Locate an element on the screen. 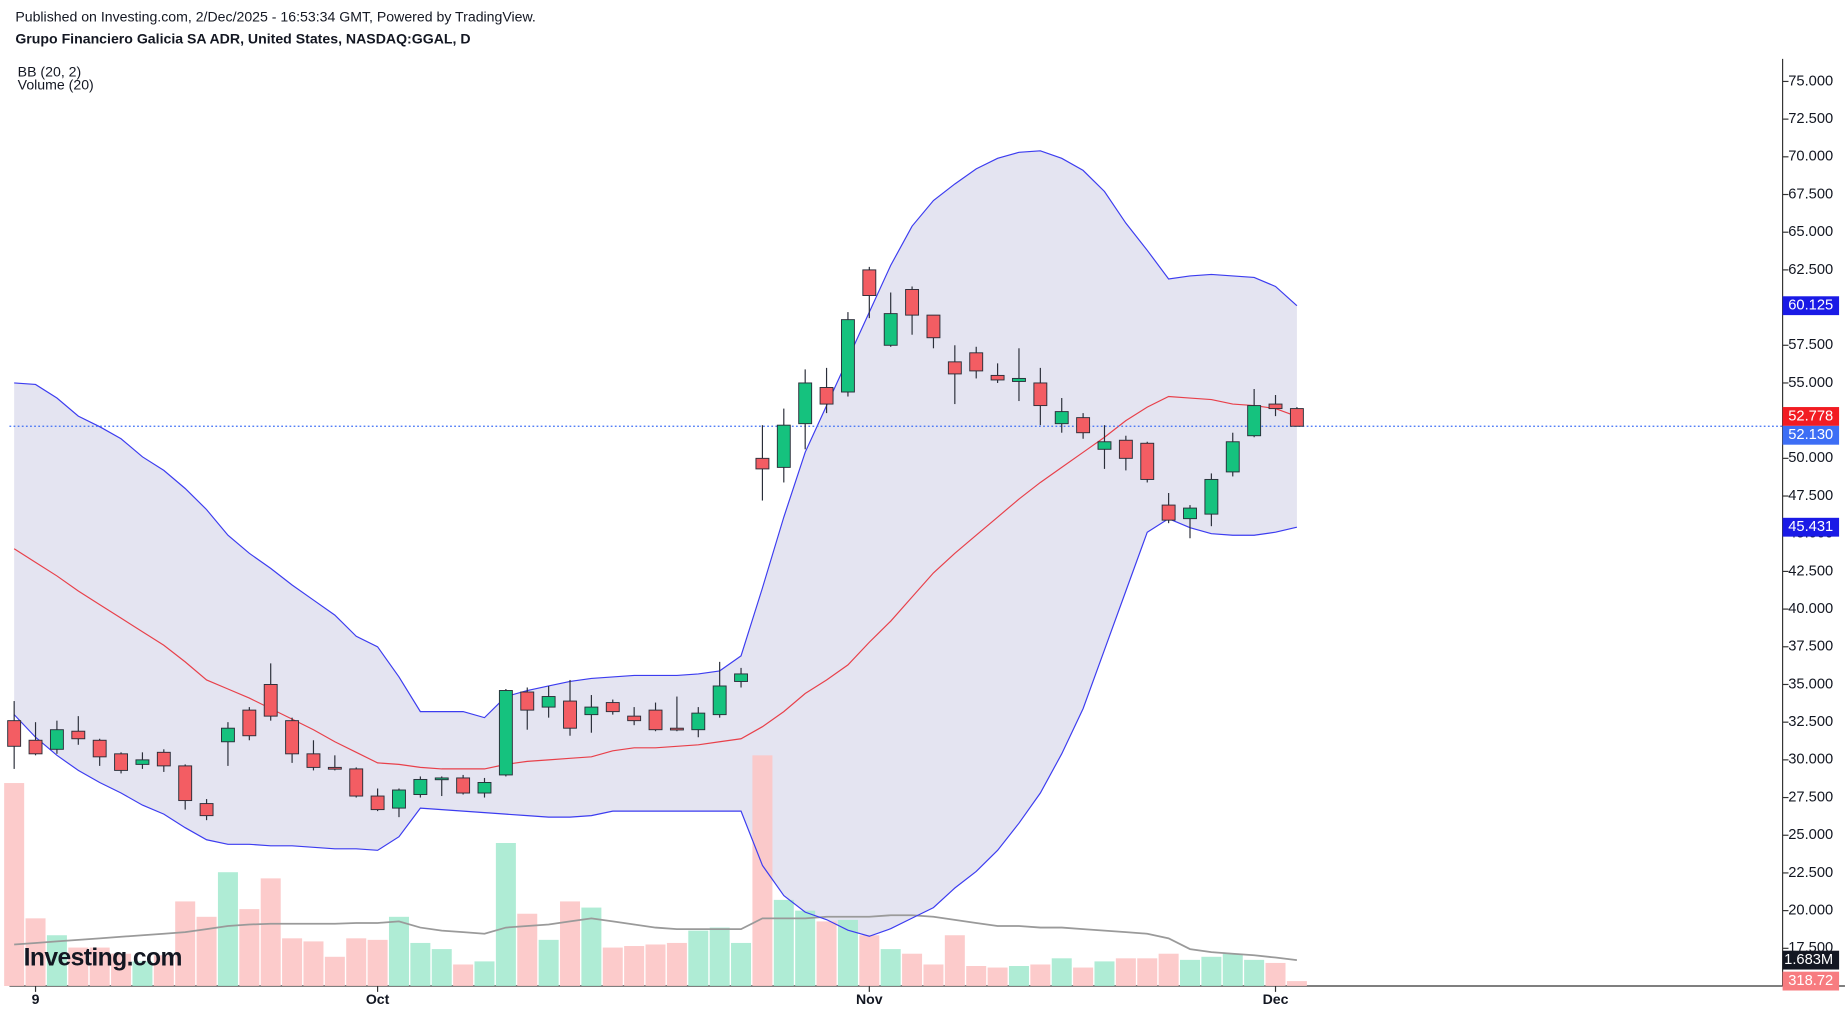  price-tag: 45.431 is located at coordinates (1810, 527).